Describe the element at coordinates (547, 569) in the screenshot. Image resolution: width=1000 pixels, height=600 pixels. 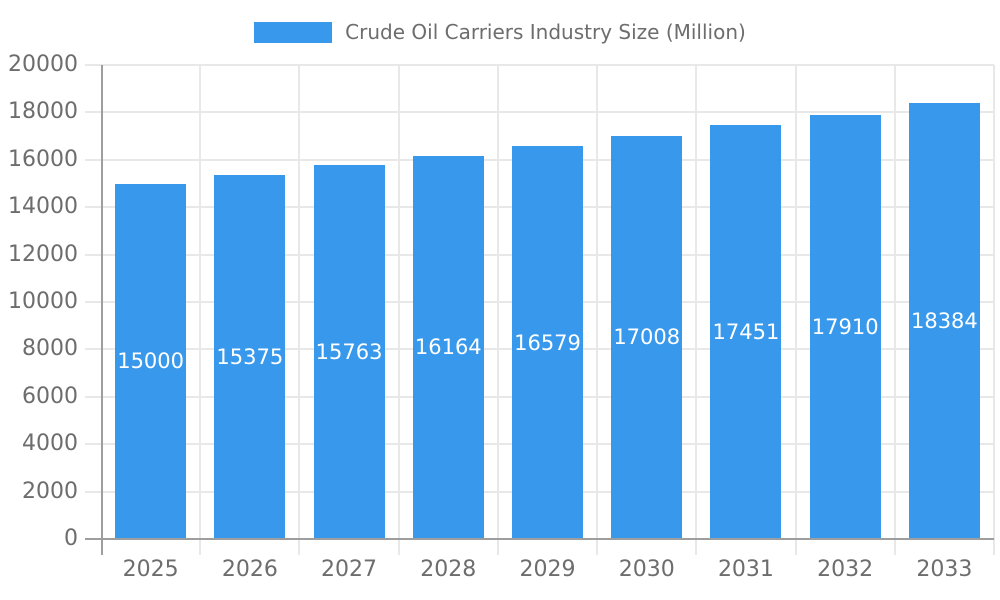
I see `x-axis-tick-label: 2029` at that location.